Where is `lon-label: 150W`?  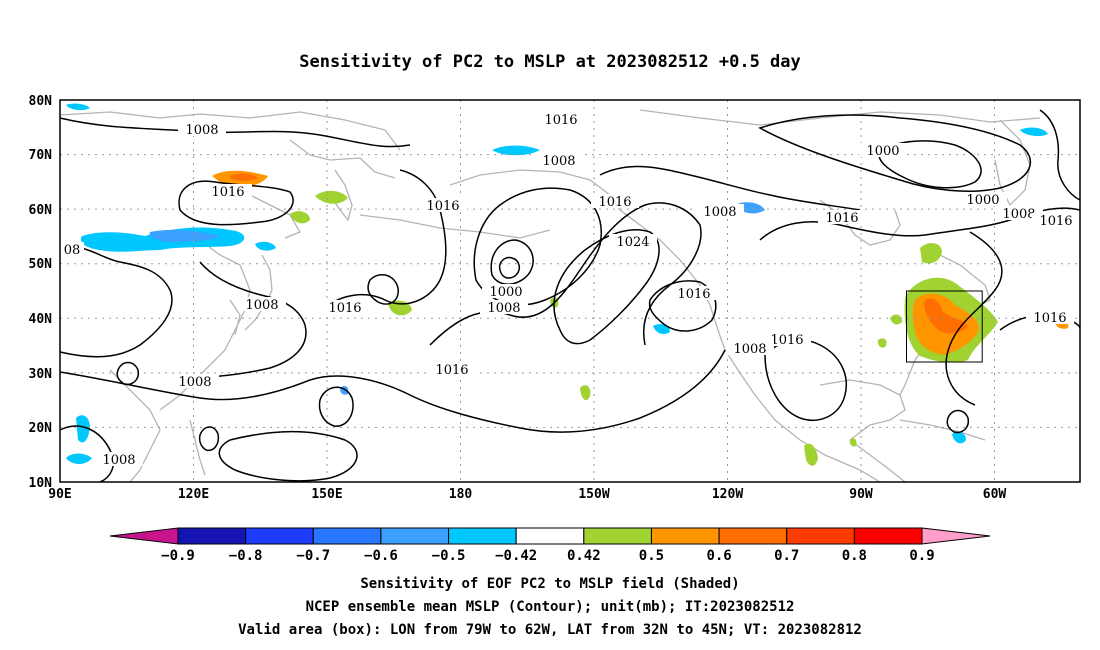 lon-label: 150W is located at coordinates (593, 494).